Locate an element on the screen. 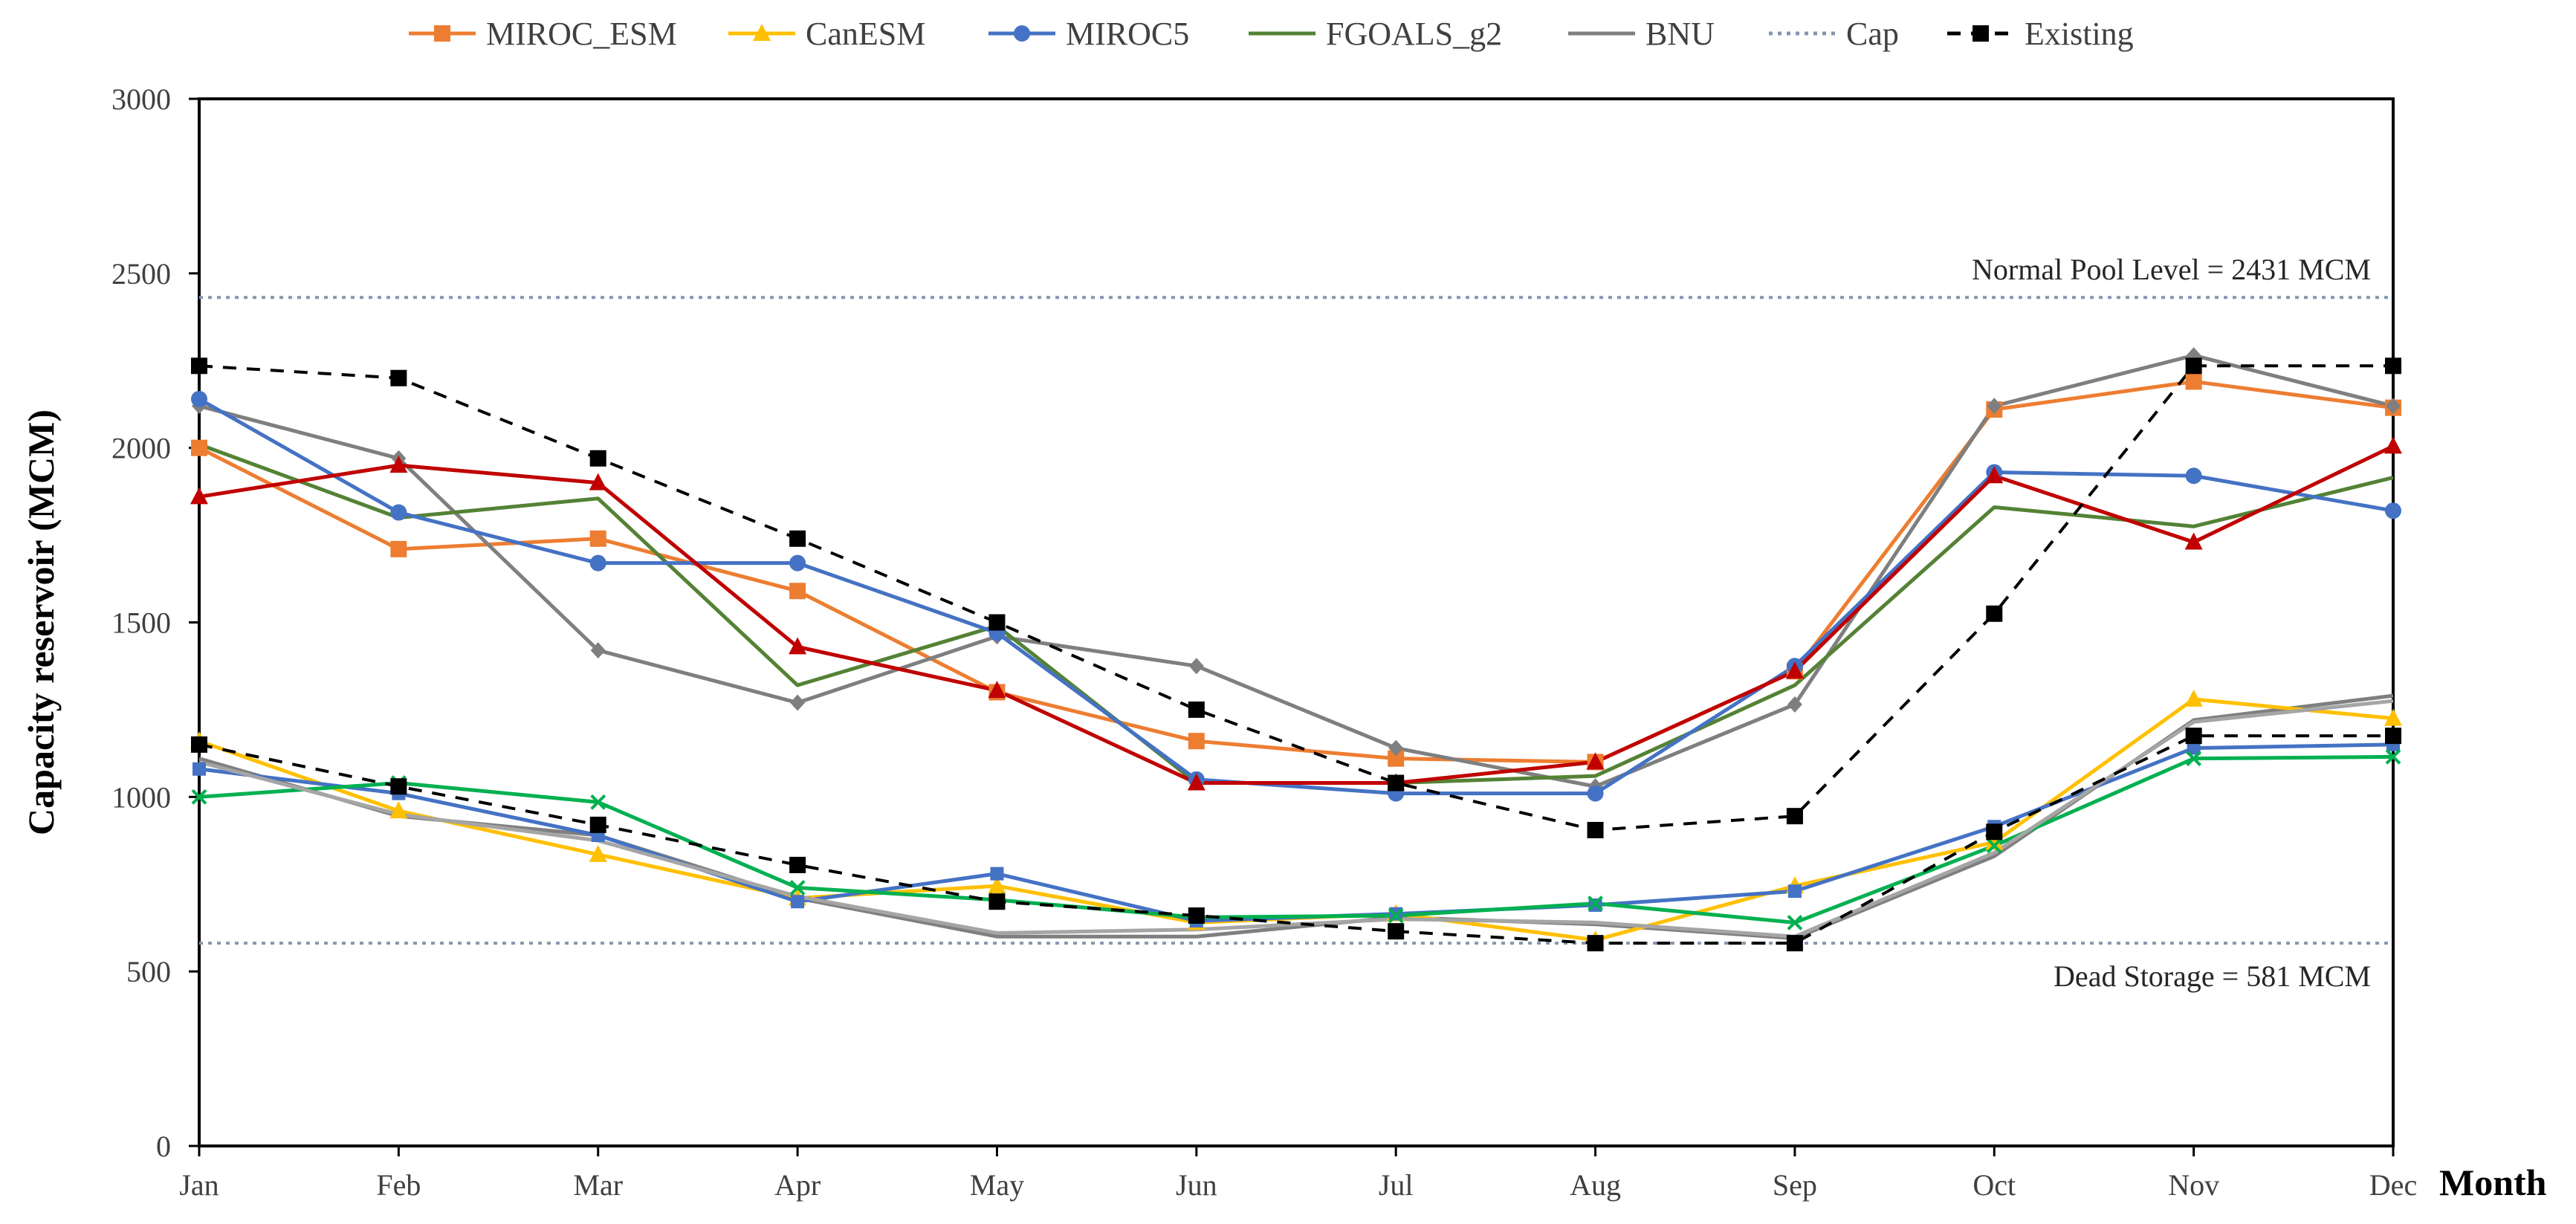  data-point-fgoals-g2-lower-jan is located at coordinates (199, 797).